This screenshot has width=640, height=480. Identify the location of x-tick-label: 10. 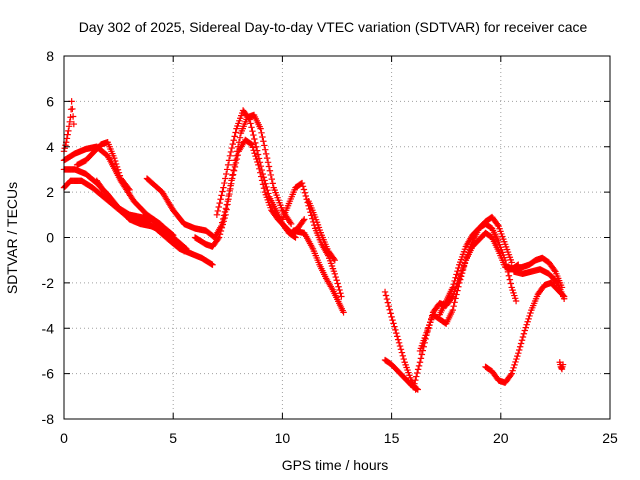
(283, 438).